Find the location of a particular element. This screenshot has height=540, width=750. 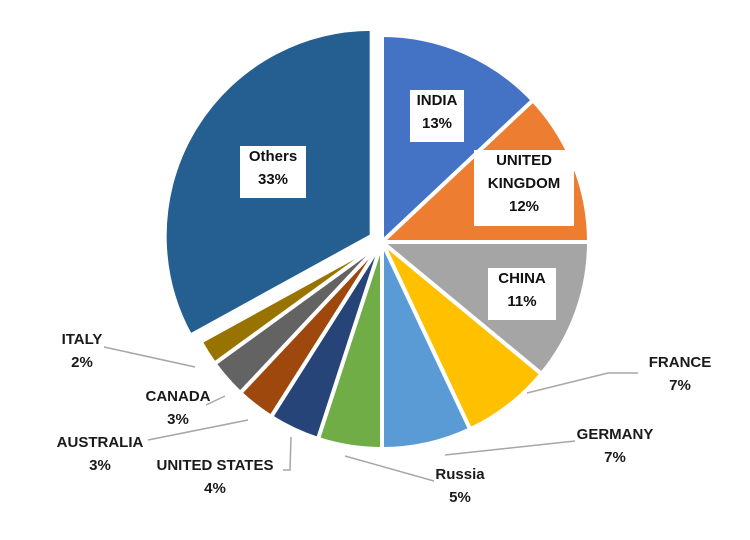

leader-line-italy is located at coordinates (149, 357).